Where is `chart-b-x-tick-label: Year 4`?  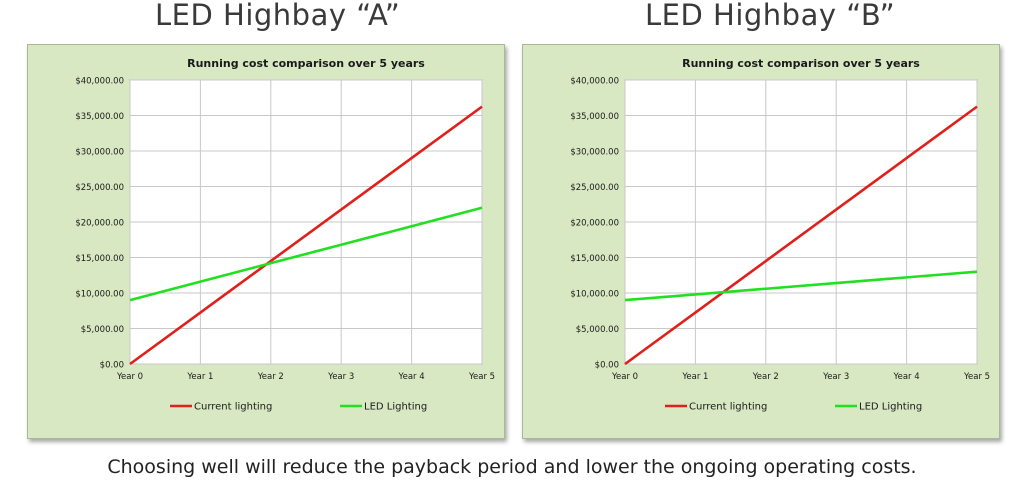
chart-b-x-tick-label: Year 4 is located at coordinates (906, 377).